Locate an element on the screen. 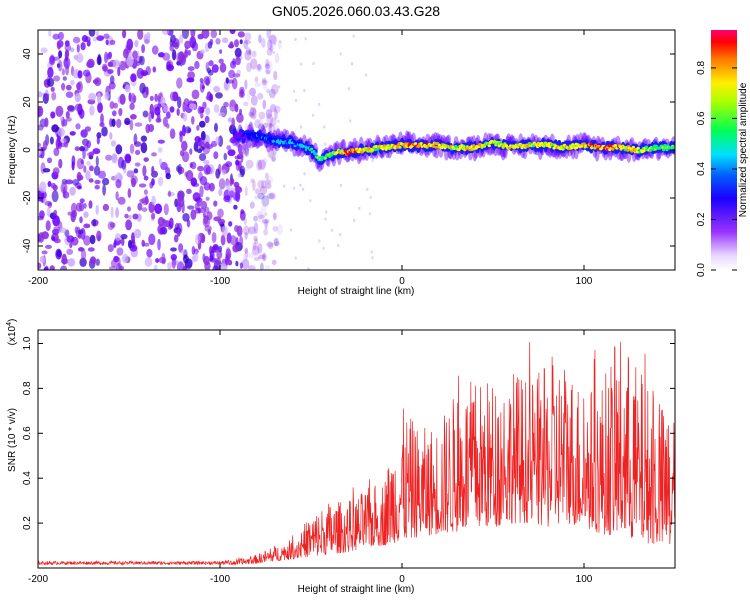 This screenshot has width=750, height=605. y-tick-label: 40 is located at coordinates (27, 54).